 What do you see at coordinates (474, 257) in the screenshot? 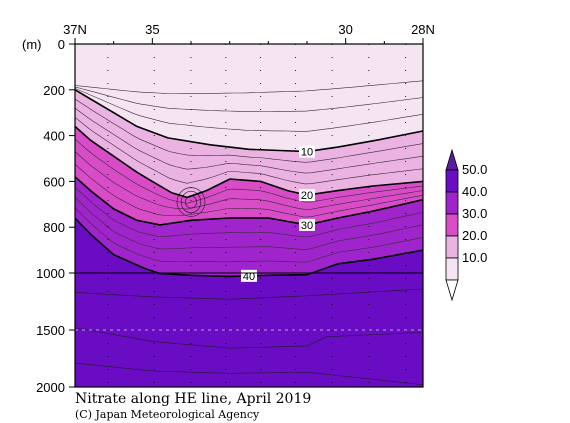
I see `colorbar-label: 10.0` at bounding box center [474, 257].